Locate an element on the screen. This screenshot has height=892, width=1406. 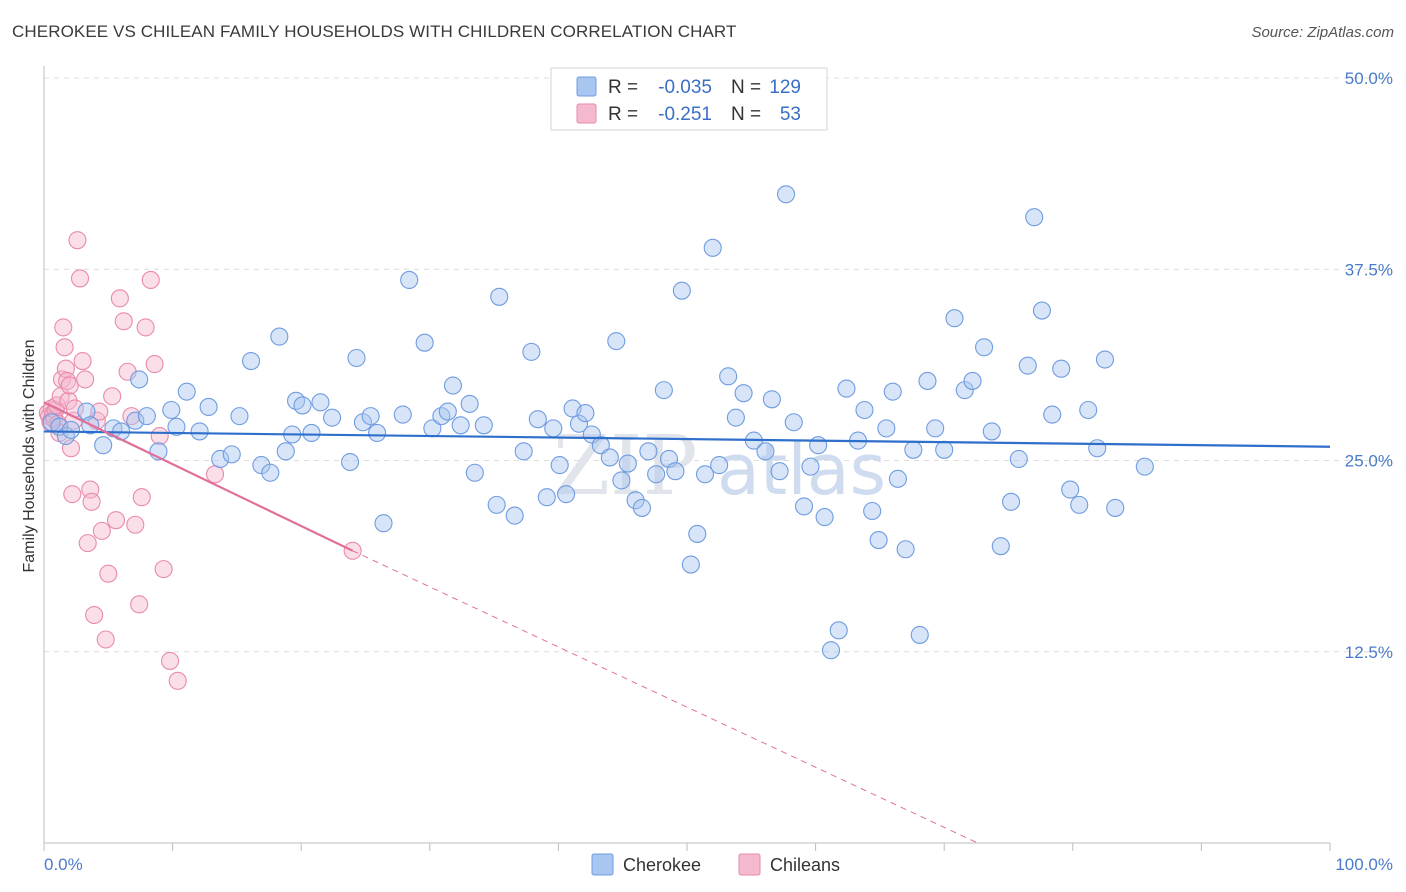
y-tick-label-3: 50.0% is located at coordinates (1369, 78).